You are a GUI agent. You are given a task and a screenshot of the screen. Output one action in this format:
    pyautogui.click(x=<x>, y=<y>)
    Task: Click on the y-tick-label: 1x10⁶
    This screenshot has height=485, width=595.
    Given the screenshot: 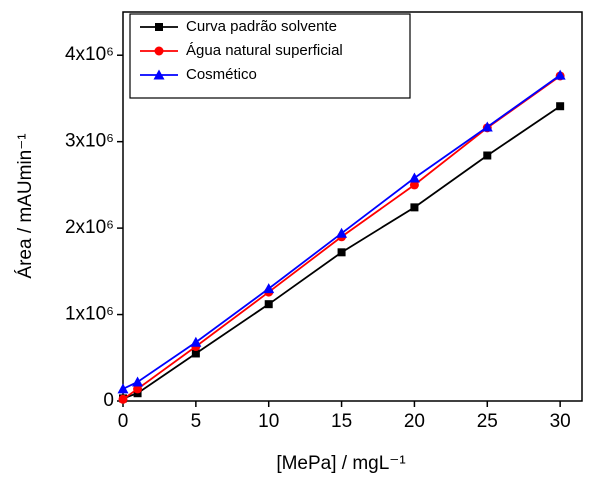 What is the action you would take?
    pyautogui.click(x=89, y=314)
    